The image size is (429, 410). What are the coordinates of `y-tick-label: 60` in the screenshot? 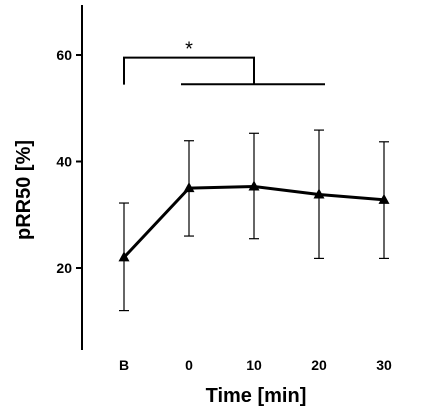 It's located at (64, 55).